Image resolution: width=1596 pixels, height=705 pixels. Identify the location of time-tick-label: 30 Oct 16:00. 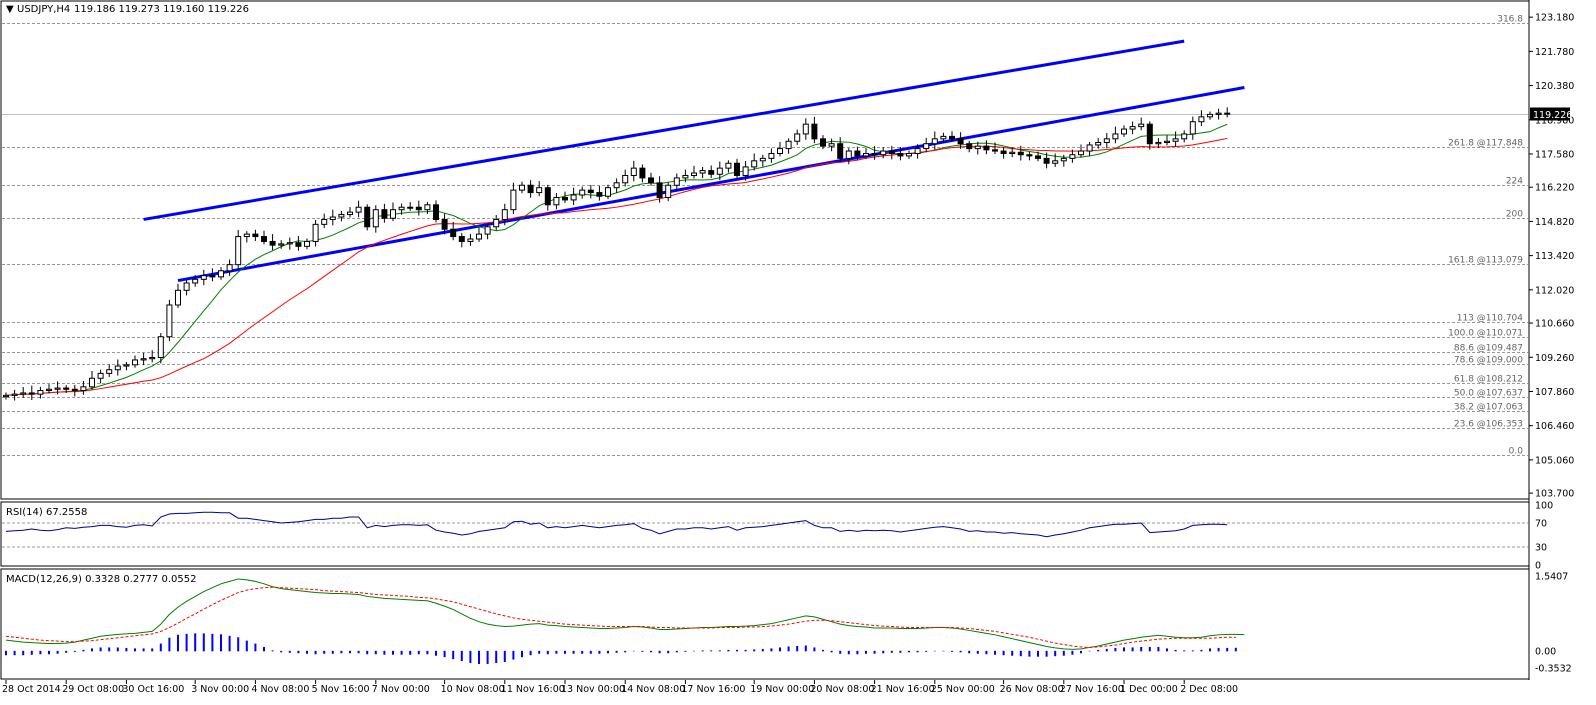
(153, 689).